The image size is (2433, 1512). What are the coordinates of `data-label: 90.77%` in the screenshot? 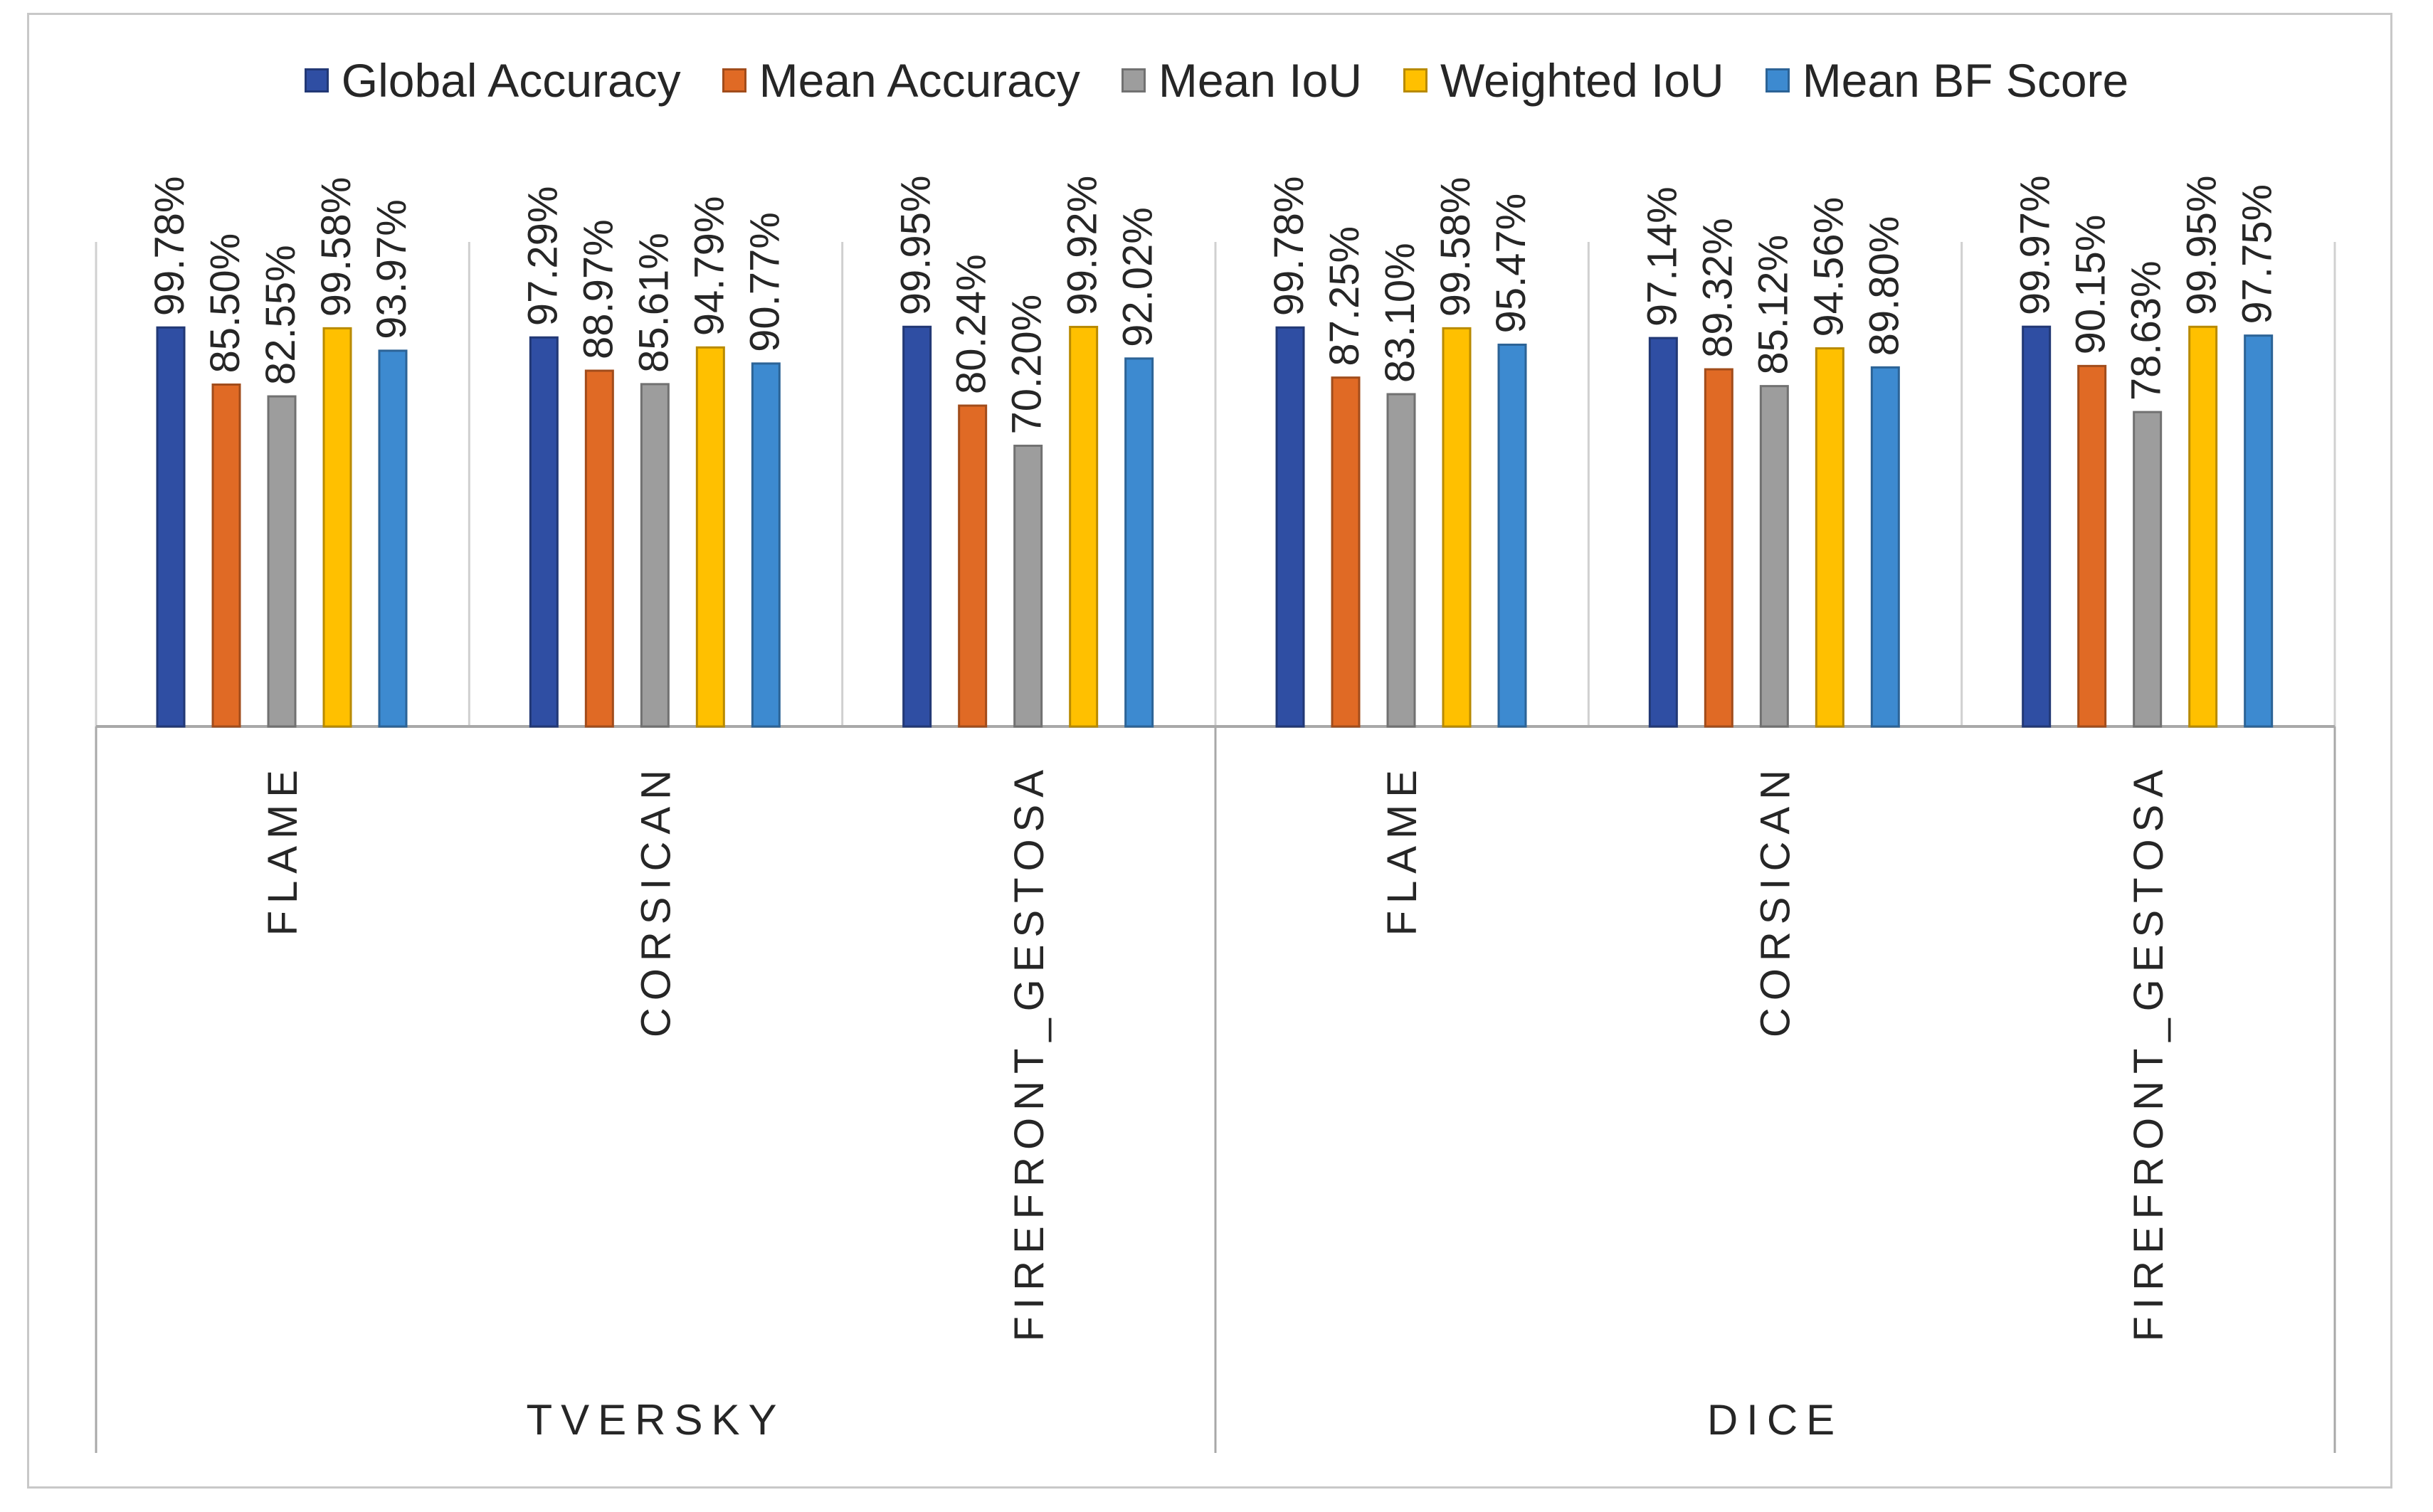 It's located at (764, 282).